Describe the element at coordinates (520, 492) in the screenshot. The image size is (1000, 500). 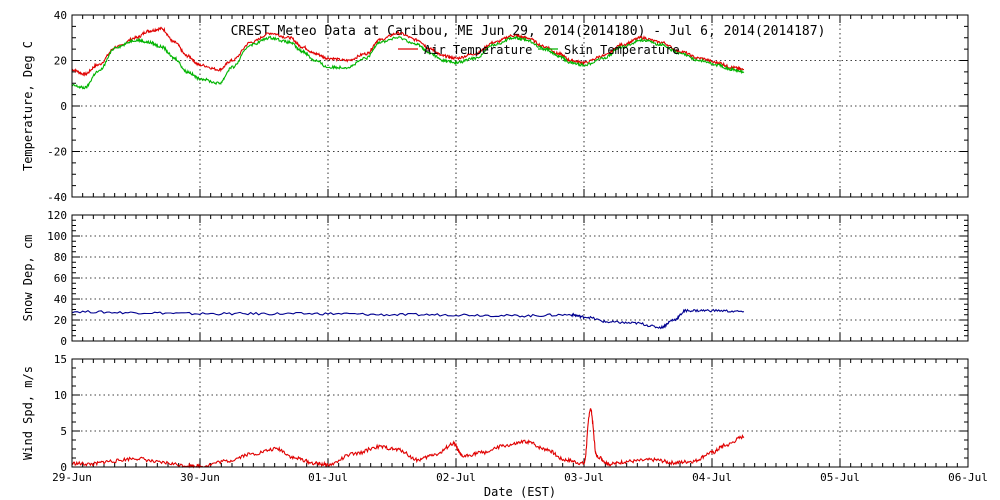
I see `x-axis-label: Date (EST)` at that location.